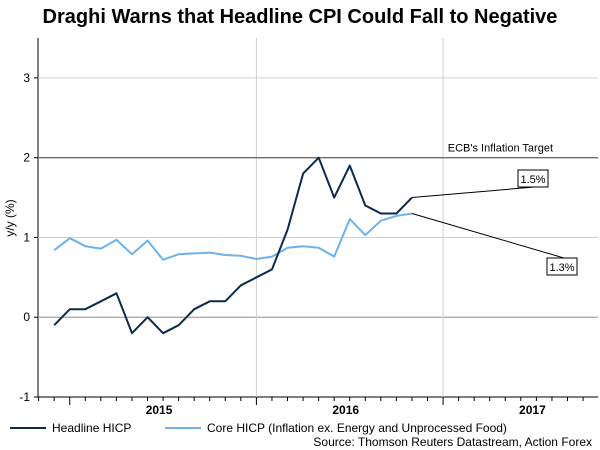  Describe the element at coordinates (10, 217) in the screenshot. I see `y-axis-label: y/y (%)` at that location.